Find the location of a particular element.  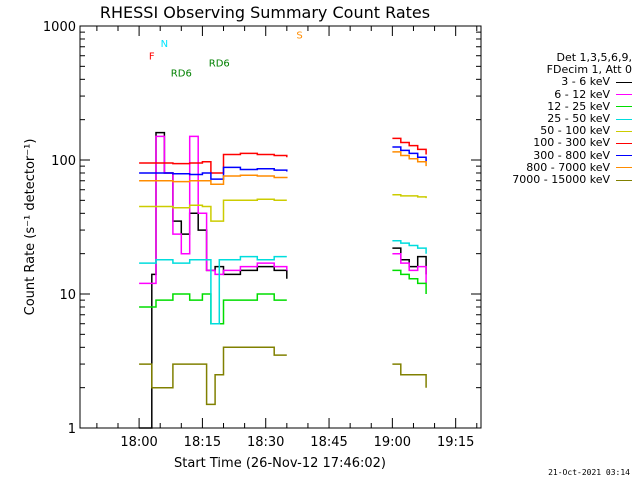

x-tick-label: 18:45 is located at coordinates (328, 442).